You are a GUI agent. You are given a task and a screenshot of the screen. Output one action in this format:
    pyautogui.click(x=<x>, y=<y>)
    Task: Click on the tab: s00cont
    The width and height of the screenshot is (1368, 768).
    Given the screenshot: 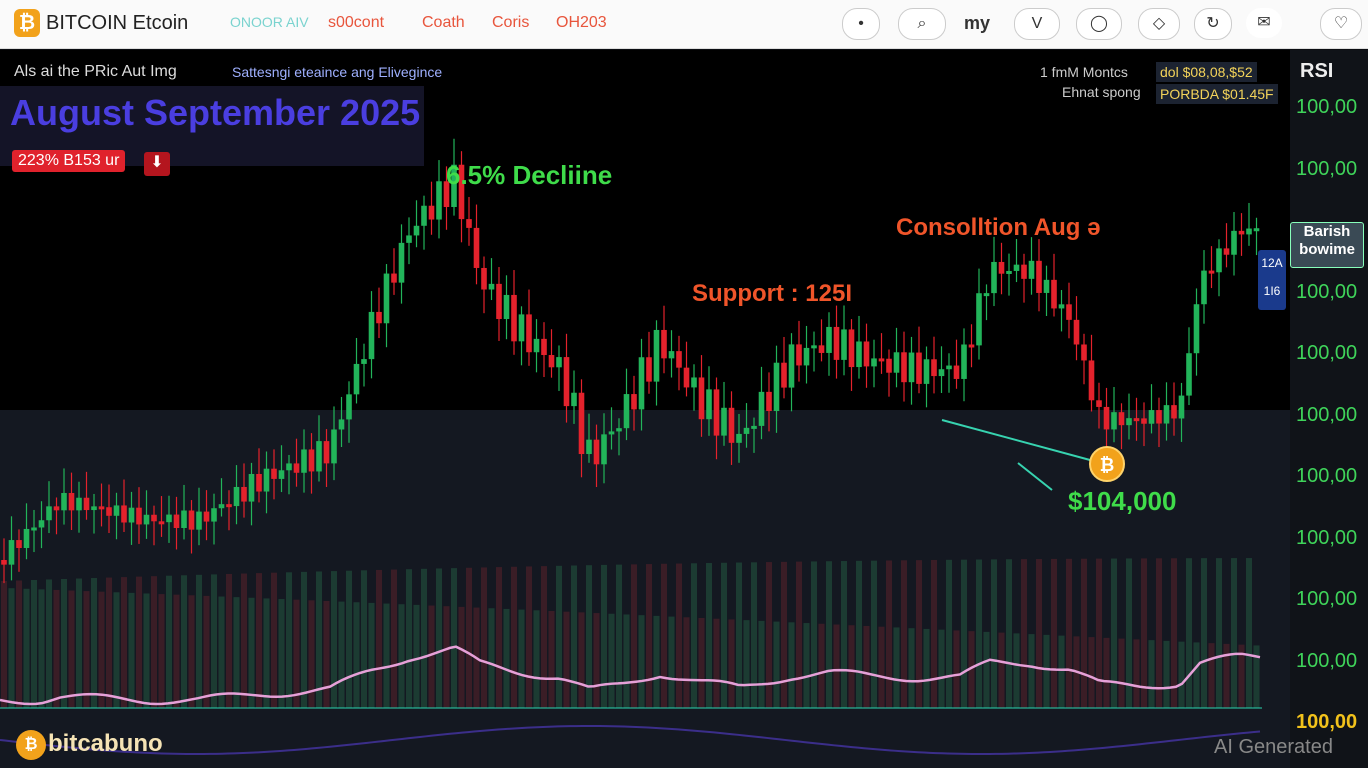 What is the action you would take?
    pyautogui.click(x=356, y=22)
    